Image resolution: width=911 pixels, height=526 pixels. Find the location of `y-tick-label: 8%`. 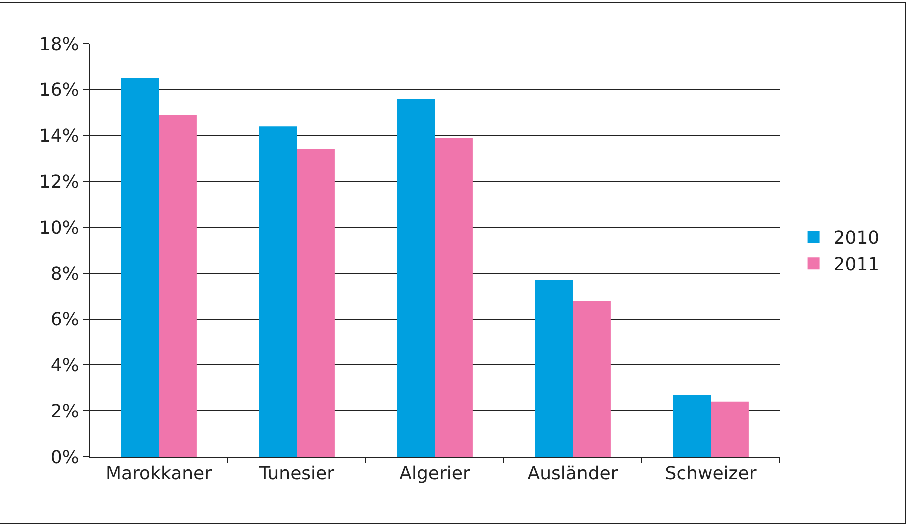

y-tick-label: 8% is located at coordinates (65, 274).